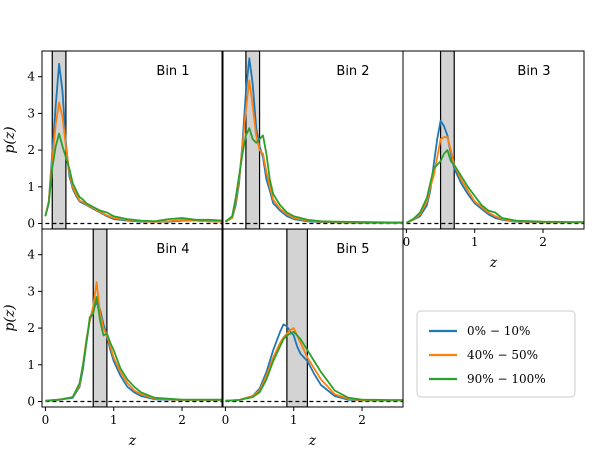 The image size is (598, 462). I want to click on panel-bin-1: Bin 1 0 1 2 3 4 p(z), so click(113, 140).